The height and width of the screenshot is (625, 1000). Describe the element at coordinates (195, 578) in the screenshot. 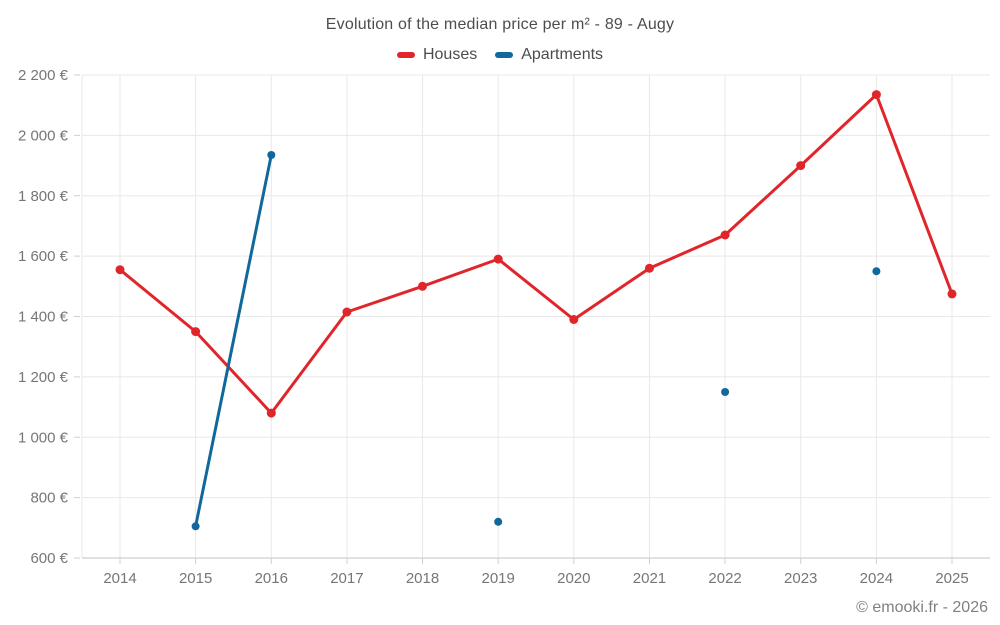

I see `x-tick-label: 2015` at that location.